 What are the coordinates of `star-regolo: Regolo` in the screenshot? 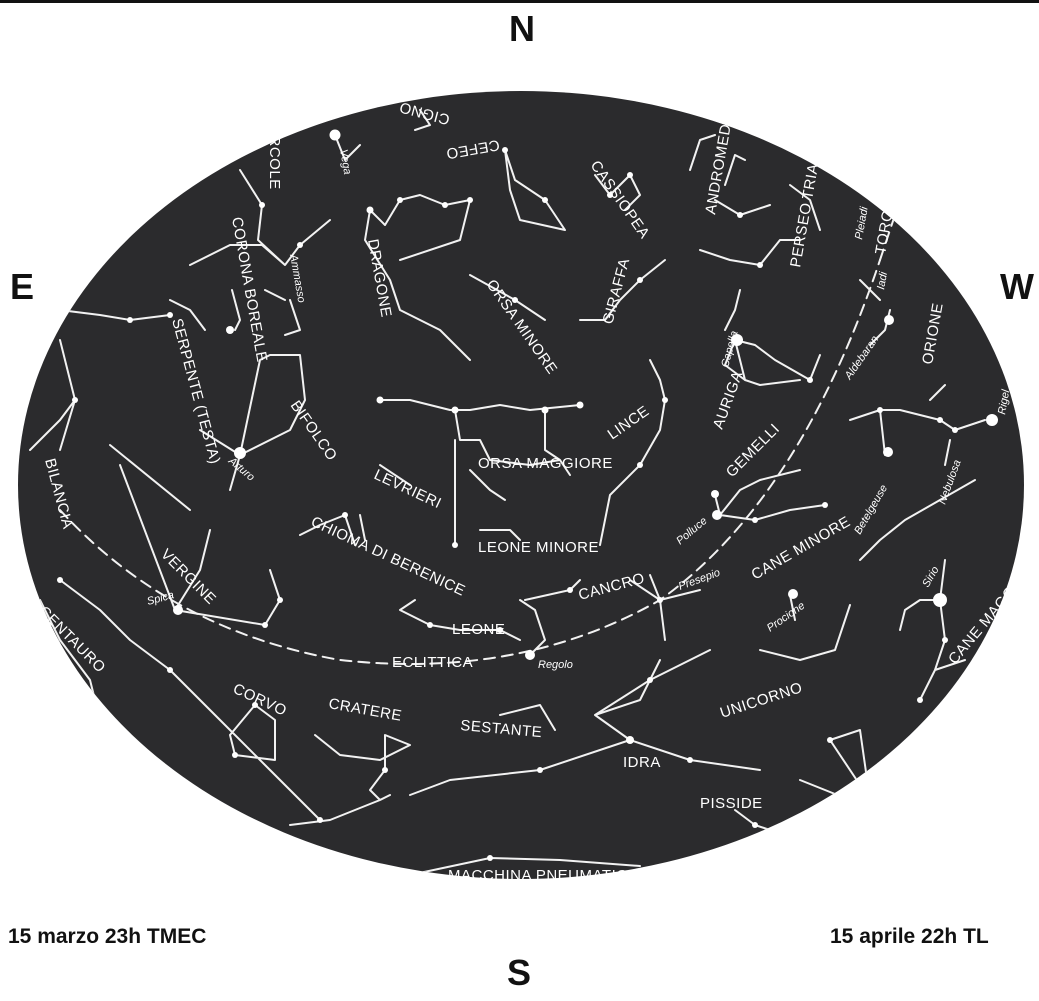 It's located at (555, 665).